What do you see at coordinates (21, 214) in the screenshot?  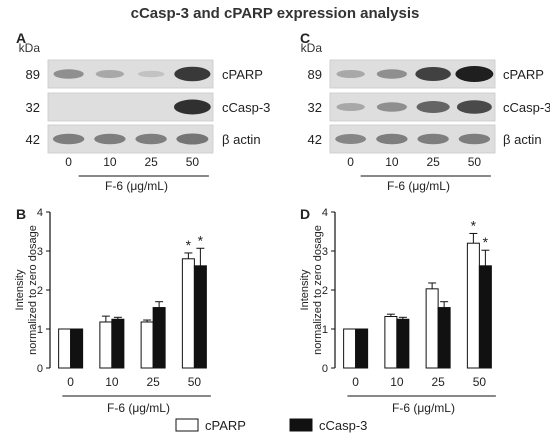 I see `panel-label-b: B` at bounding box center [21, 214].